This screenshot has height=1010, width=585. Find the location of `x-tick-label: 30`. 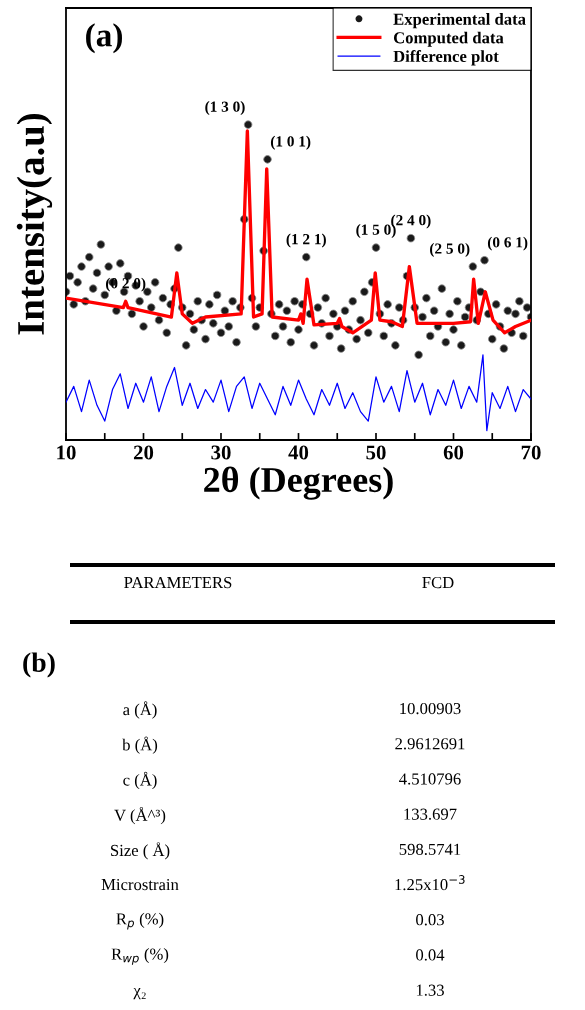

x-tick-label: 30 is located at coordinates (221, 452).